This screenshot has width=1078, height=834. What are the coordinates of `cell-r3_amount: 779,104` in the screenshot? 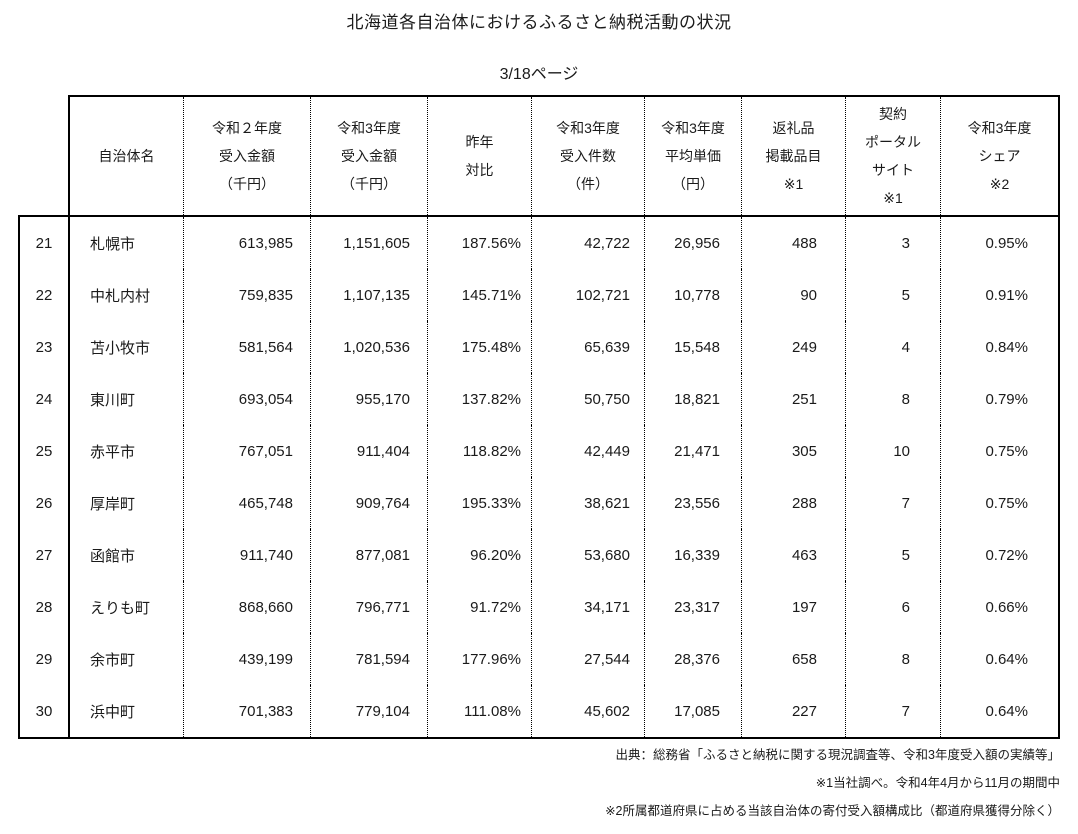 It's located at (368, 711).